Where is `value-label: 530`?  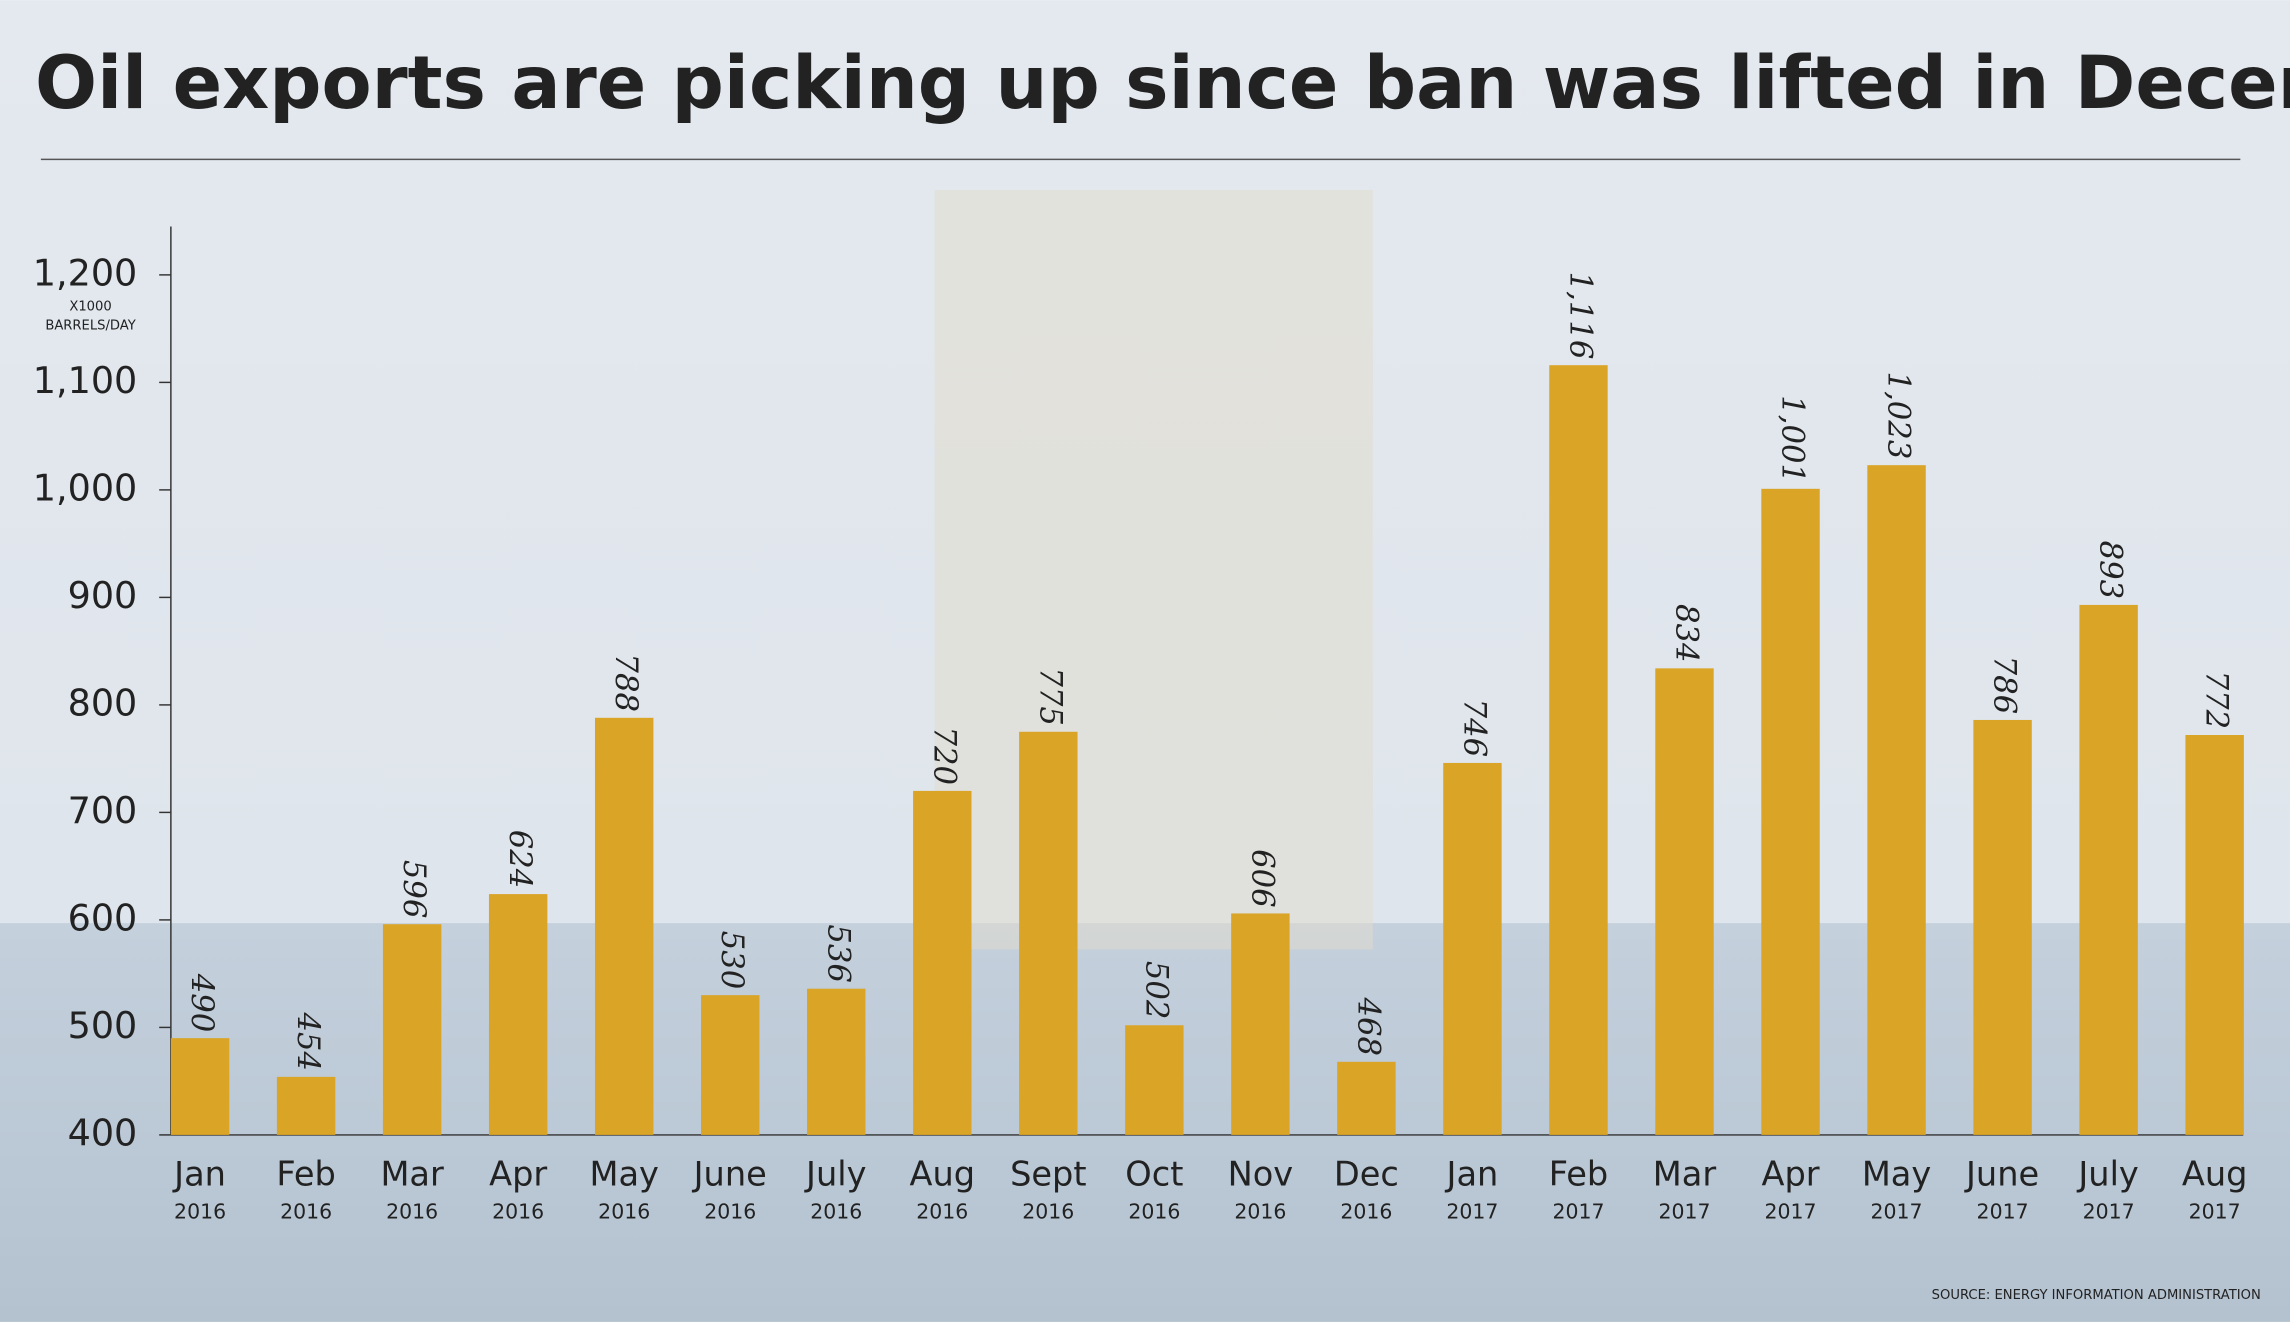
value-label: 530 is located at coordinates (731, 960).